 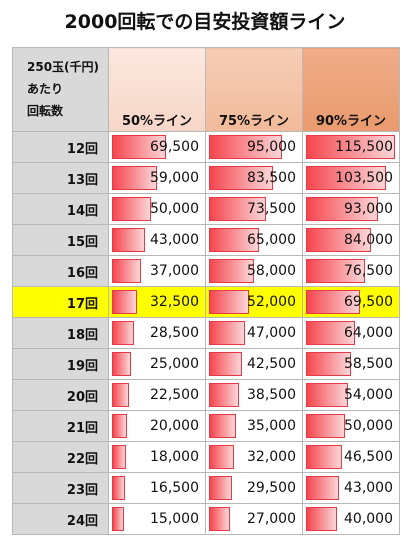 I want to click on column-header-75: 75%ライン, so click(x=254, y=89).